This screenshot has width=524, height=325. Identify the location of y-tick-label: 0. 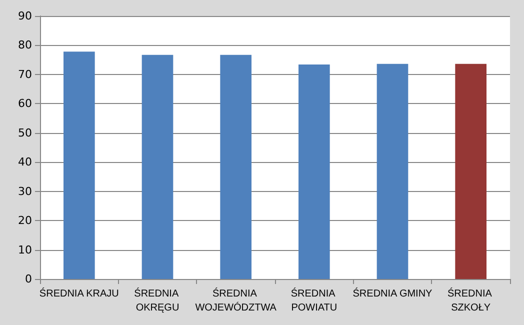
(28, 279).